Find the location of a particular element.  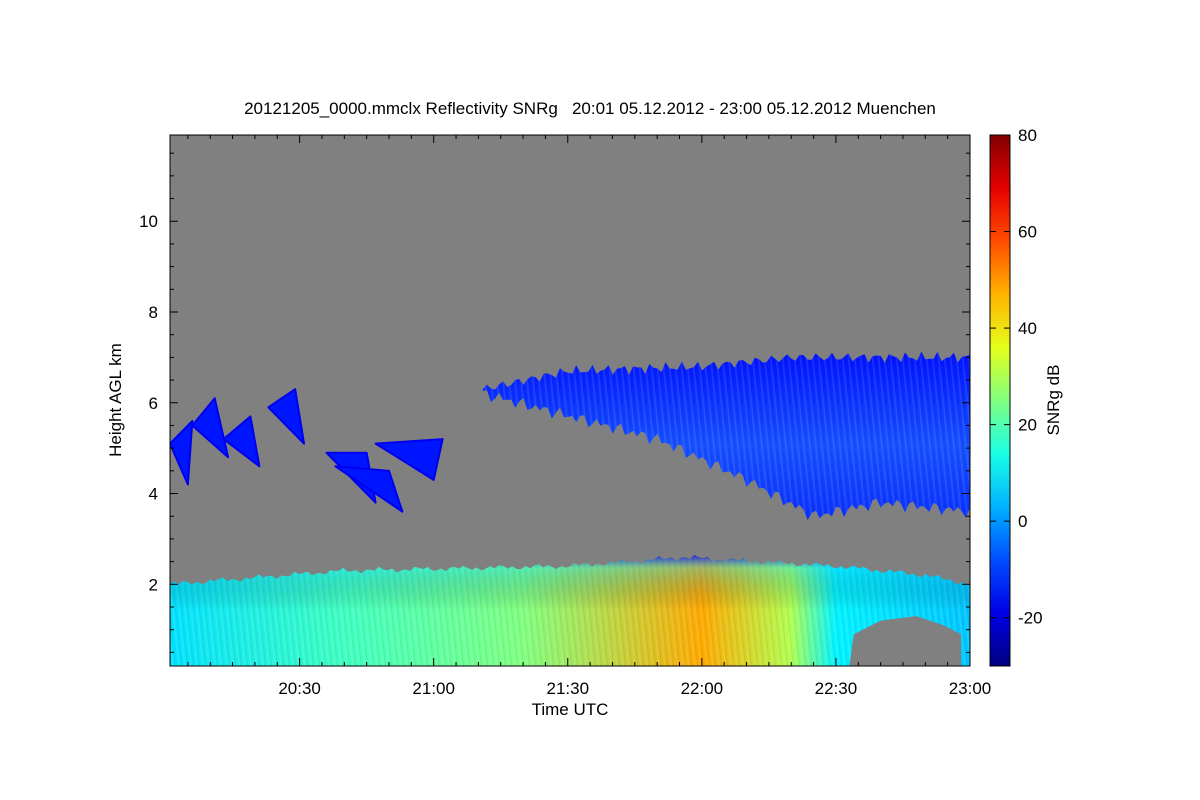

colorbar-axis: -20 0 20 40 60 80 is located at coordinates (1016, 377).